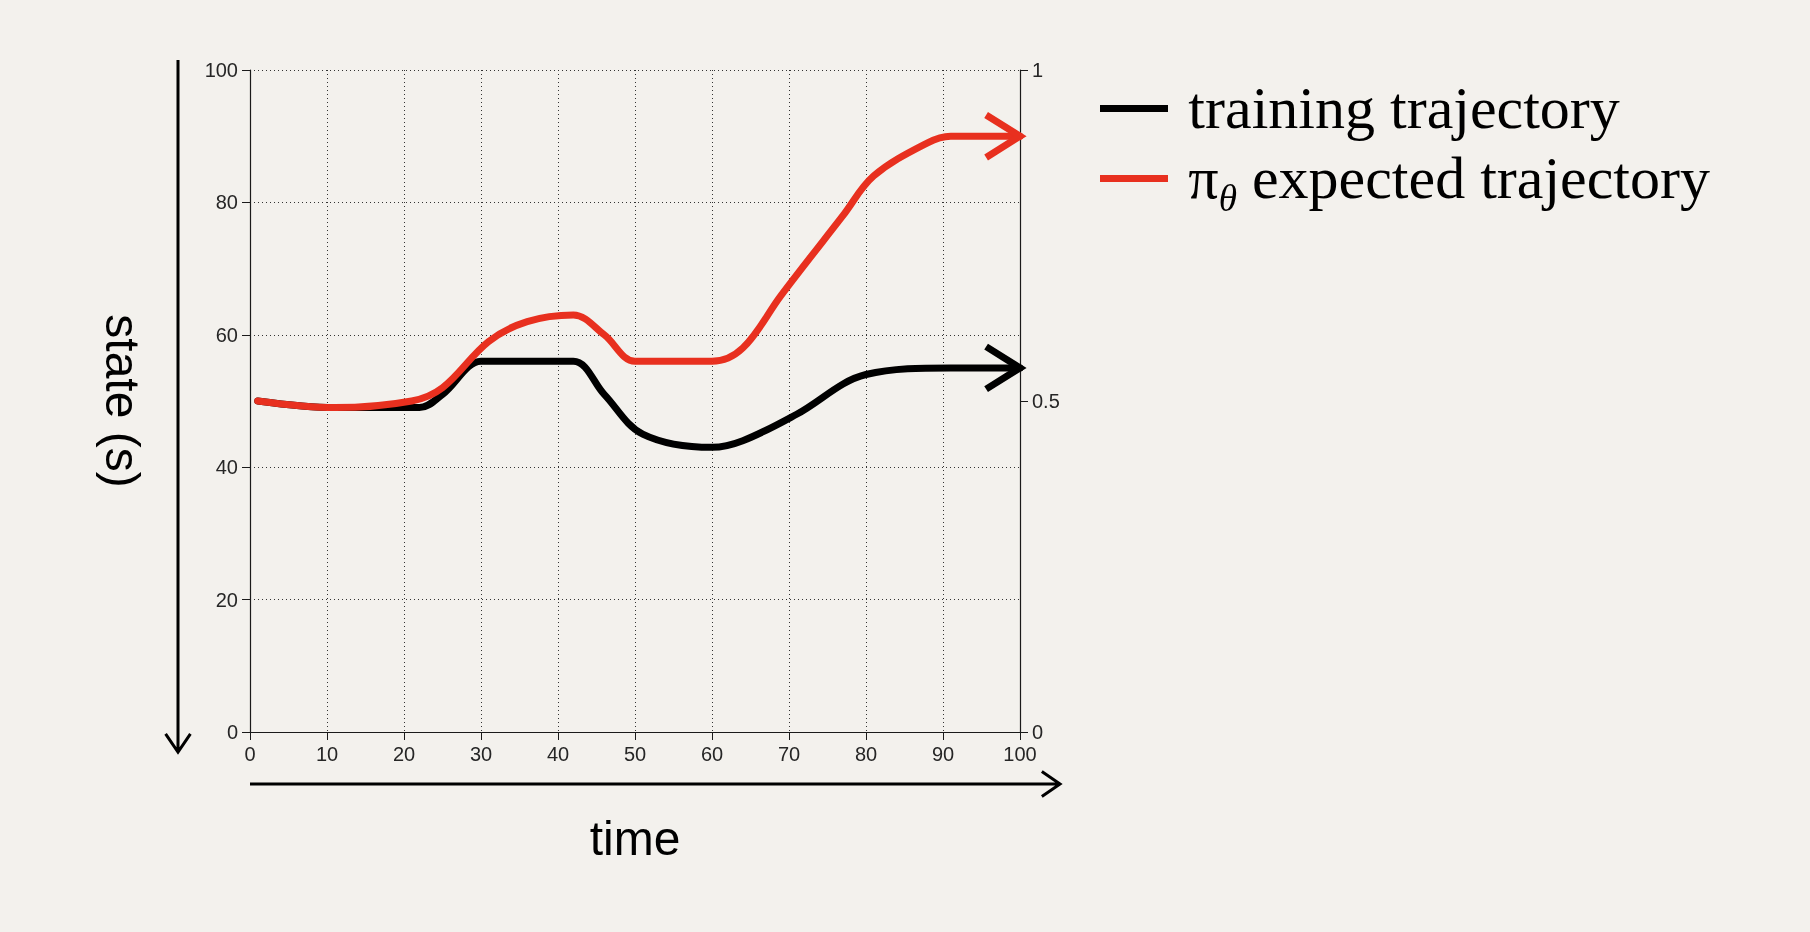  I want to click on y-tick-label: 20, so click(226, 599).